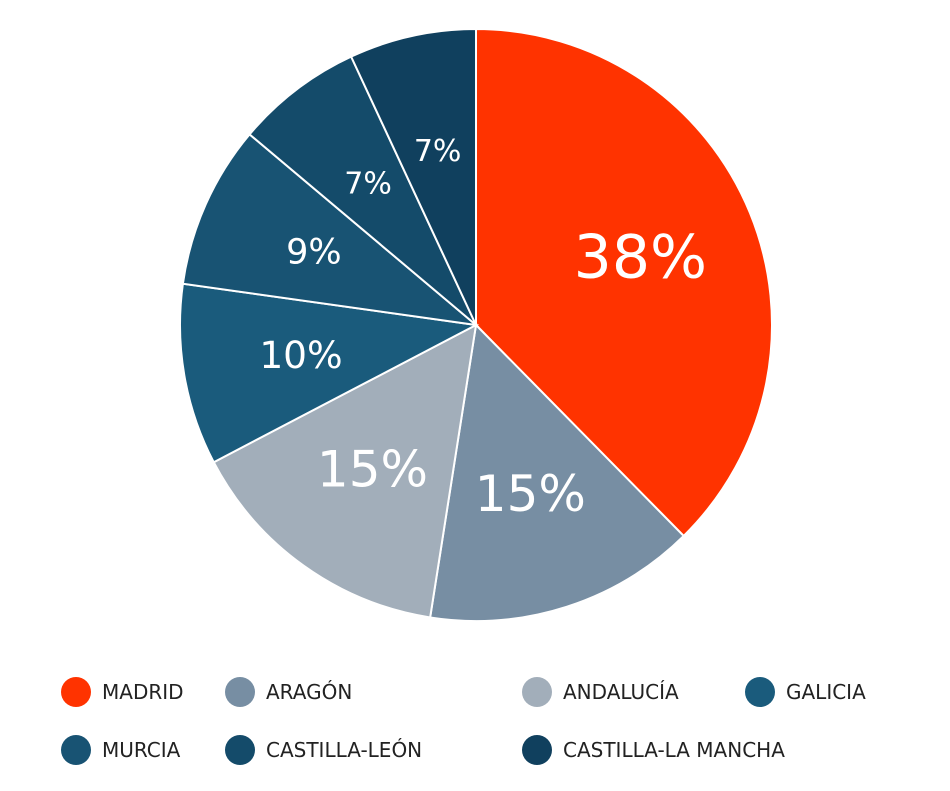 This screenshot has height=791, width=950. What do you see at coordinates (314, 253) in the screenshot?
I see `slice-label: 9%` at bounding box center [314, 253].